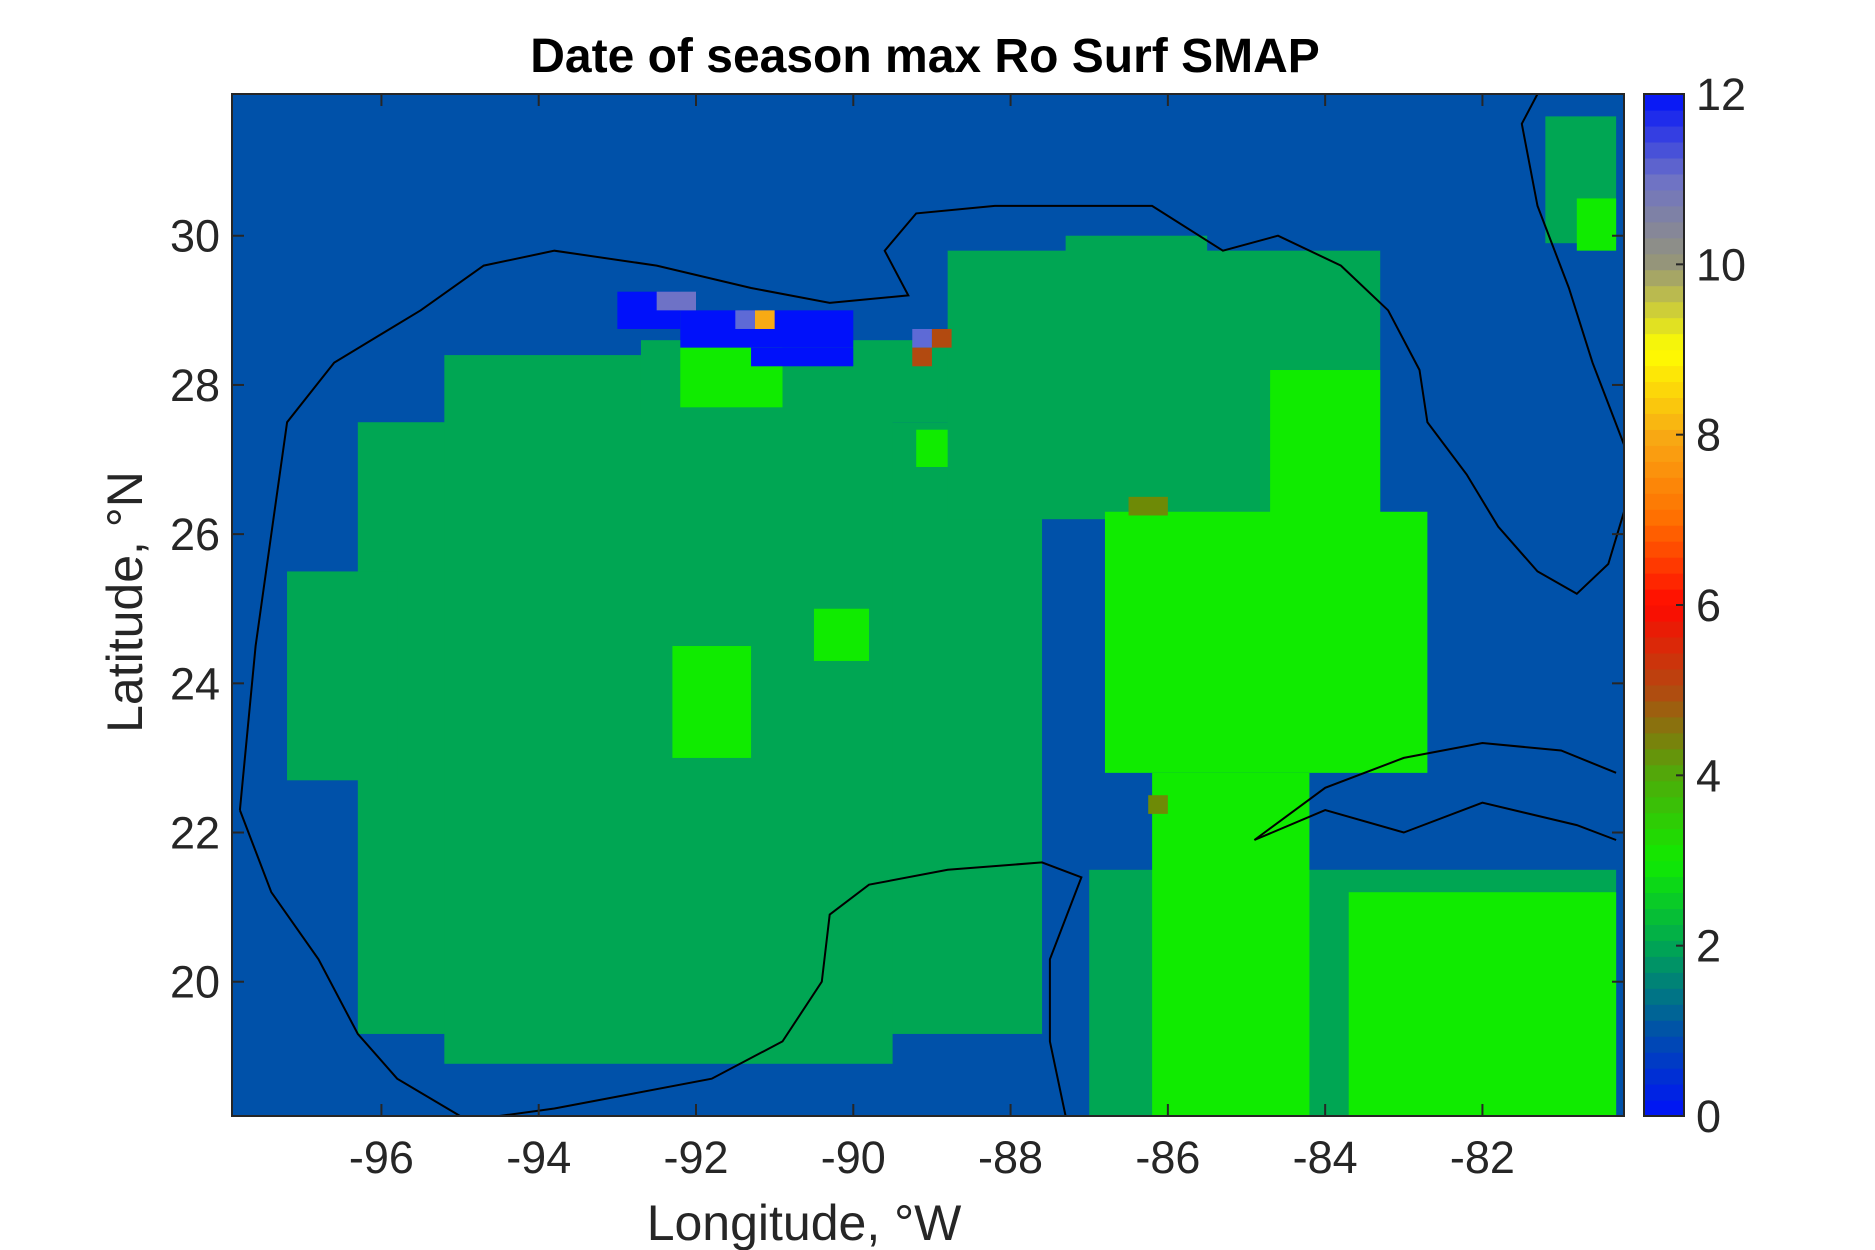 The width and height of the screenshot is (1875, 1250). I want to click on y-tick-label: 26, so click(195, 534).